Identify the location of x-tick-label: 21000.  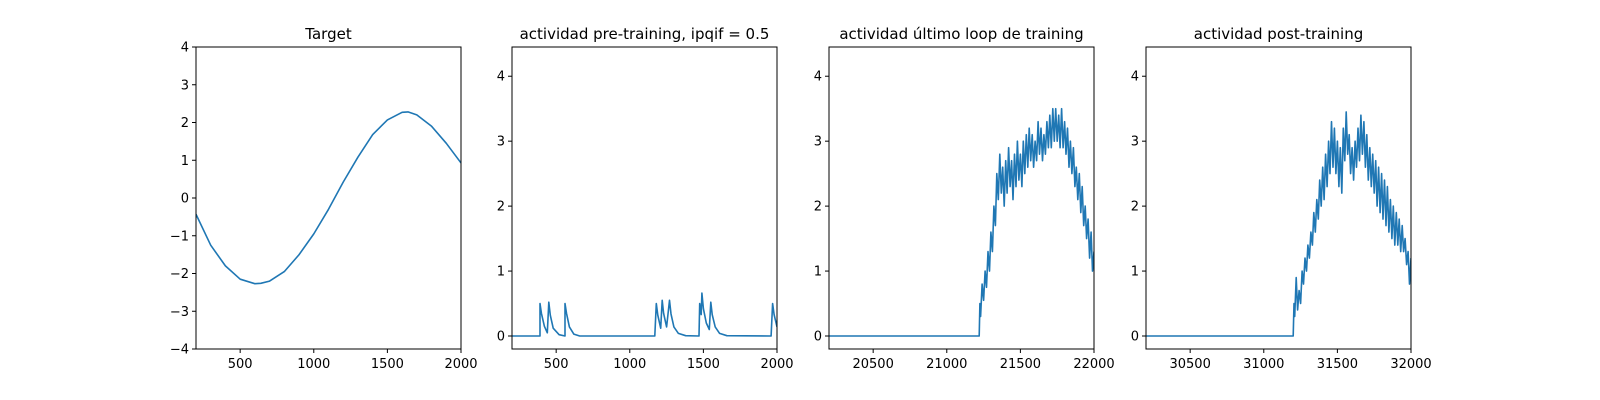
(946, 364).